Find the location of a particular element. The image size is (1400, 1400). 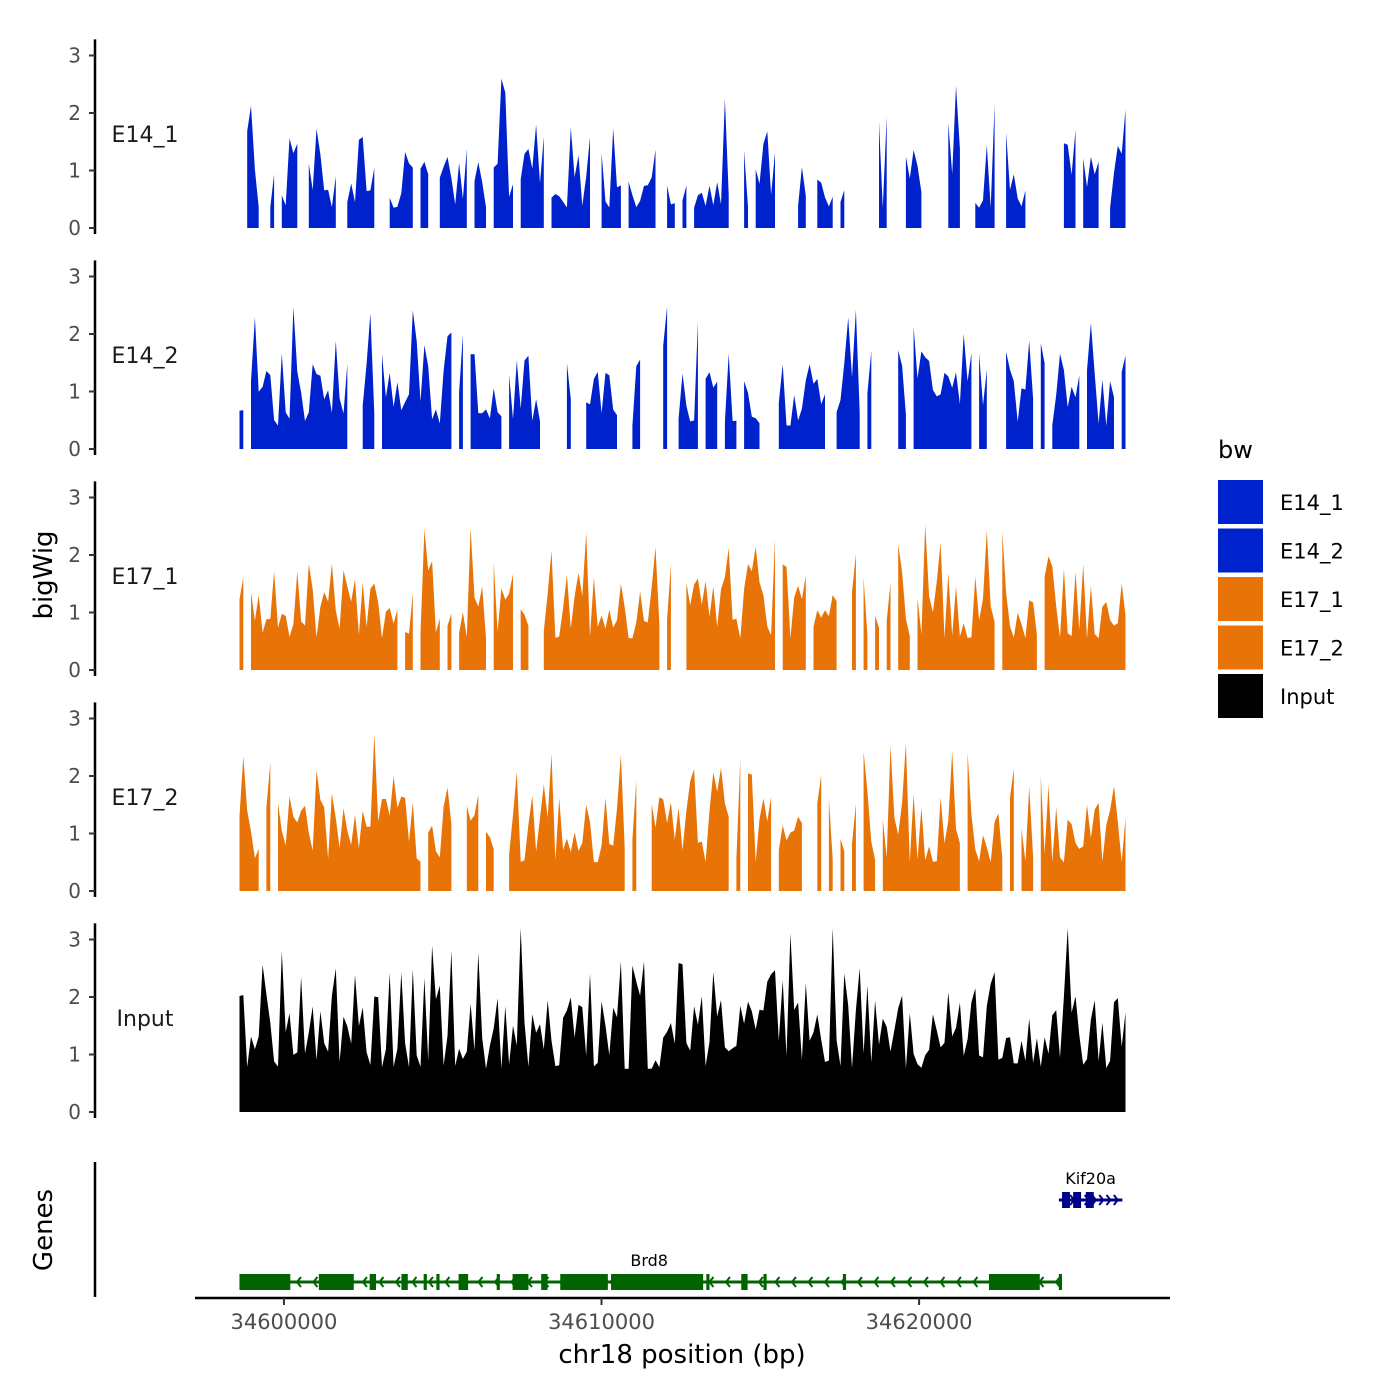

legend-label: E17_2 is located at coordinates (1312, 649).